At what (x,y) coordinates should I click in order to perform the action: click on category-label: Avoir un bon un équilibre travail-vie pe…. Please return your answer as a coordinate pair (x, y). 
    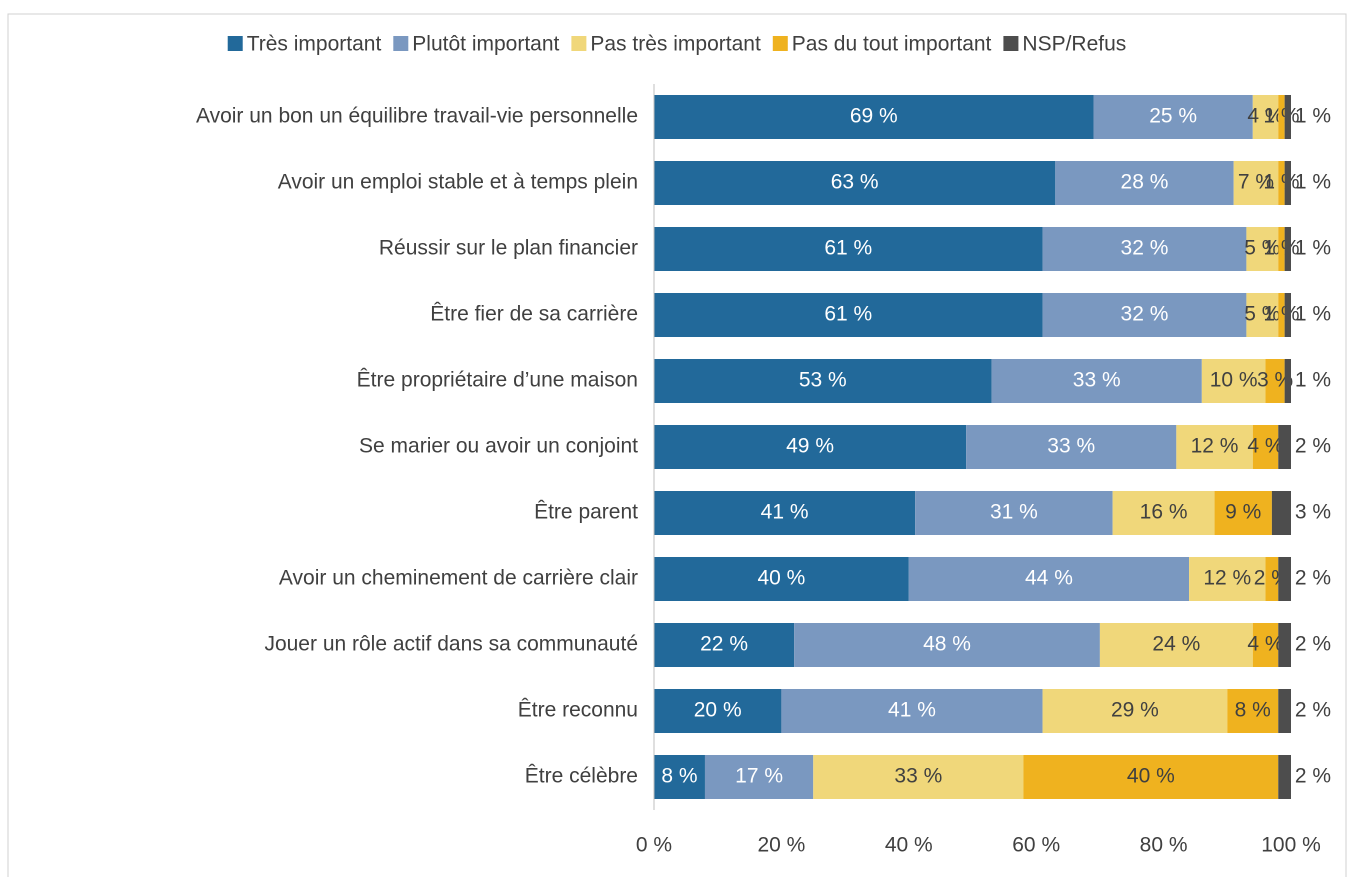
    Looking at the image, I should click on (417, 116).